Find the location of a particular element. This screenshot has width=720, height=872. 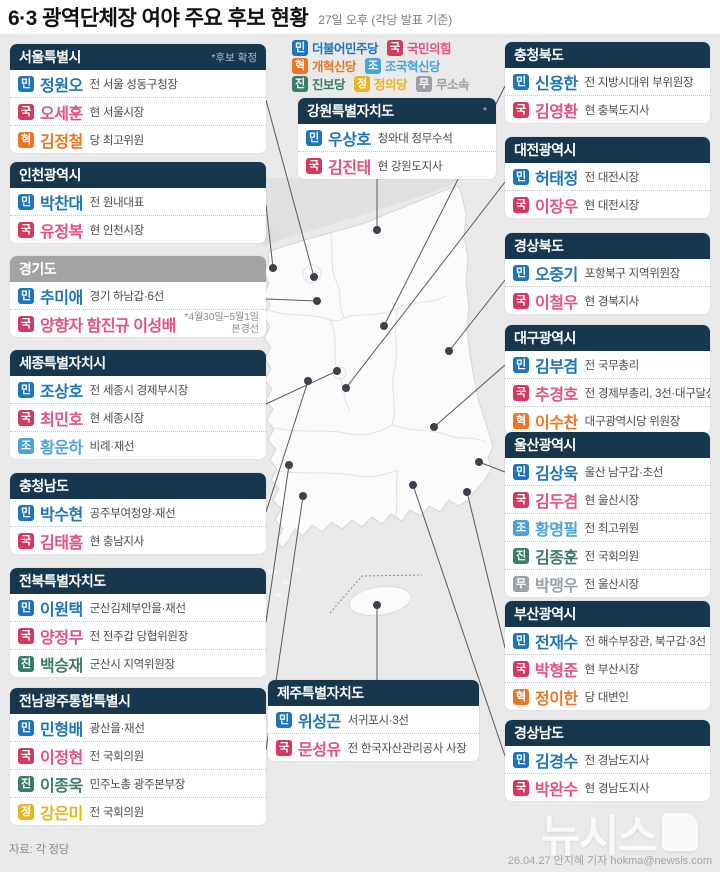

party-legend: 민 더불어민주당 국 국민의힘 혁 개혁신당 조 조국혁신당 진 진보당 정 정의당 무 무소속 is located at coordinates (387, 66).